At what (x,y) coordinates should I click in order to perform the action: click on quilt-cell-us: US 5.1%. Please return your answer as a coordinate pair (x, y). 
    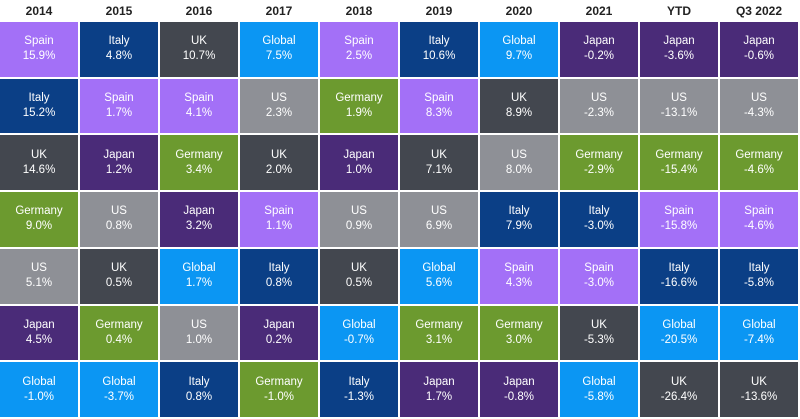
    Looking at the image, I should click on (39, 276).